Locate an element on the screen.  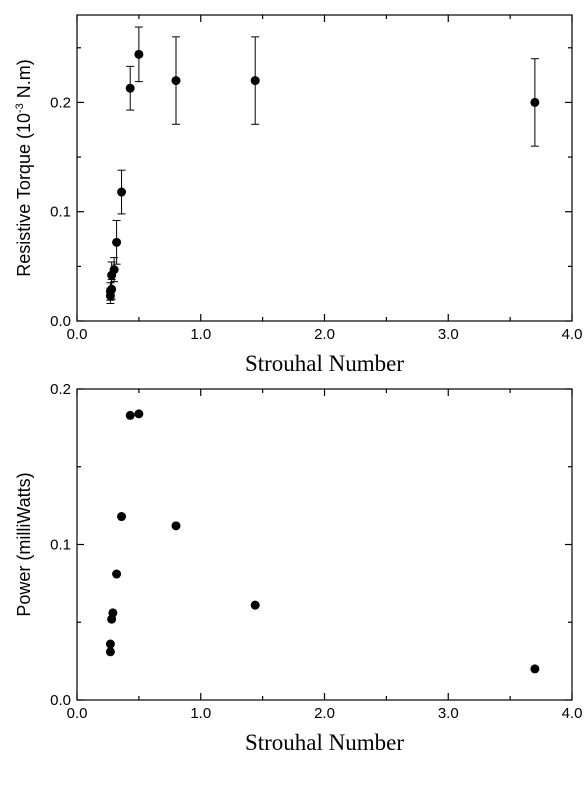
y-axis-label: Power (milliWatts) is located at coordinates (24, 544).